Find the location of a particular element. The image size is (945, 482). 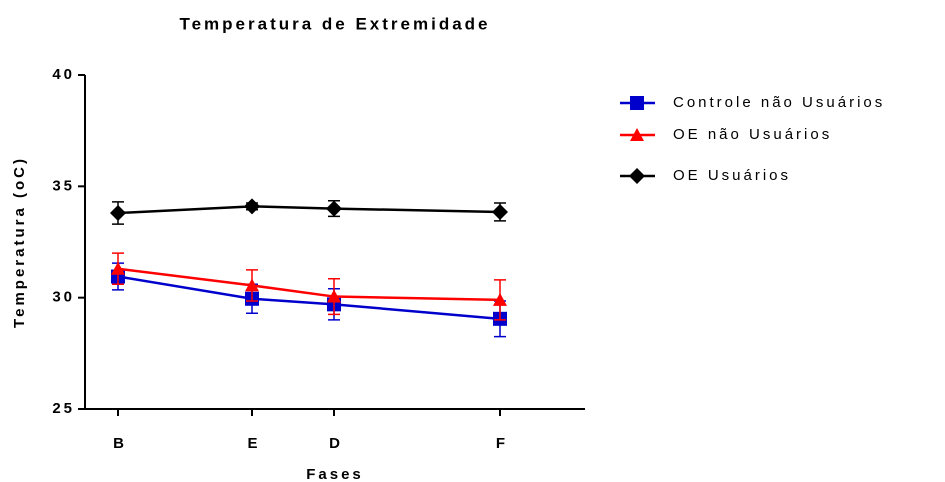

y-tick-label: 25 is located at coordinates (63, 408).